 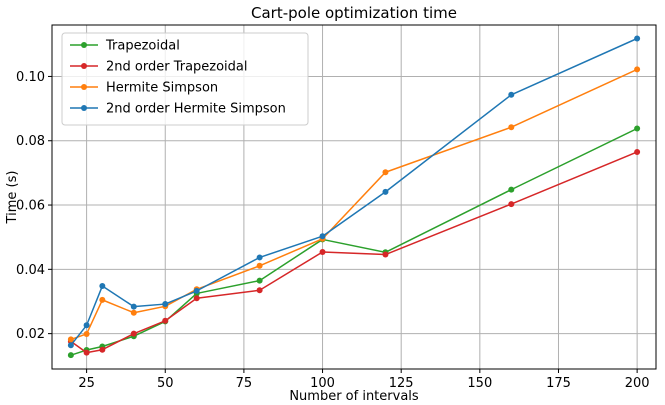 I want to click on y-axis-label: Time (s), so click(x=12, y=198).